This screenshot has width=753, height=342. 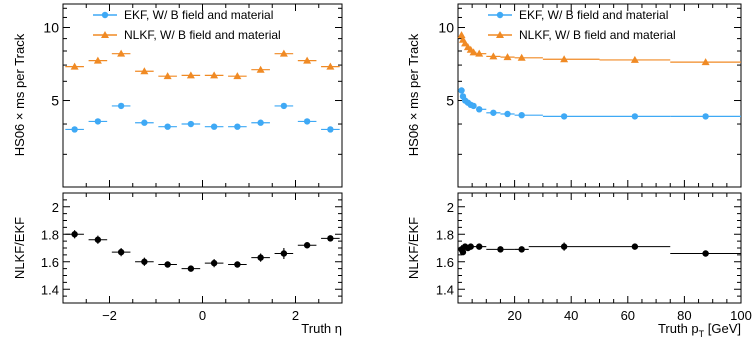 What do you see at coordinates (593, 15) in the screenshot?
I see `legend-label-ekf-right: EKF, W/ B field and material` at bounding box center [593, 15].